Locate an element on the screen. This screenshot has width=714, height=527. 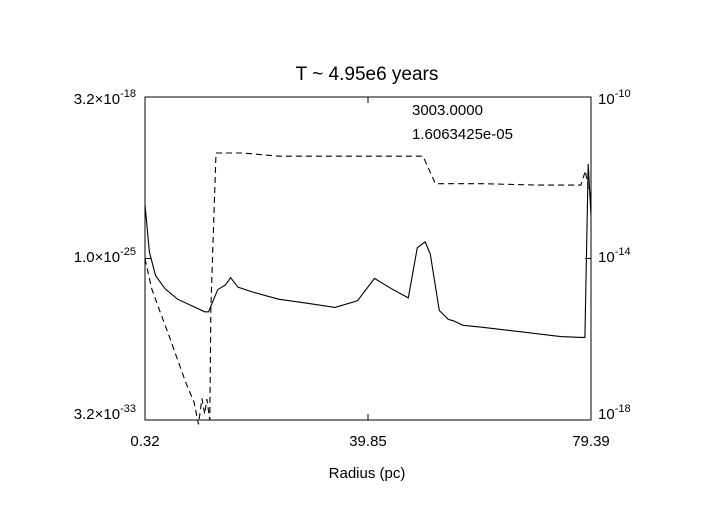
y-left-tick-label-bottom: 3.2×10⁻³³ is located at coordinates (105, 413).